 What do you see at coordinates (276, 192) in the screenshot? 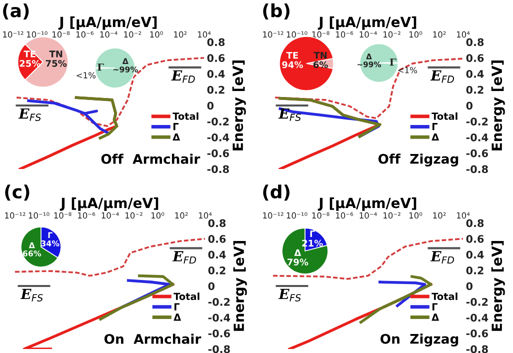
I see `chart-title: (d)` at bounding box center [276, 192].